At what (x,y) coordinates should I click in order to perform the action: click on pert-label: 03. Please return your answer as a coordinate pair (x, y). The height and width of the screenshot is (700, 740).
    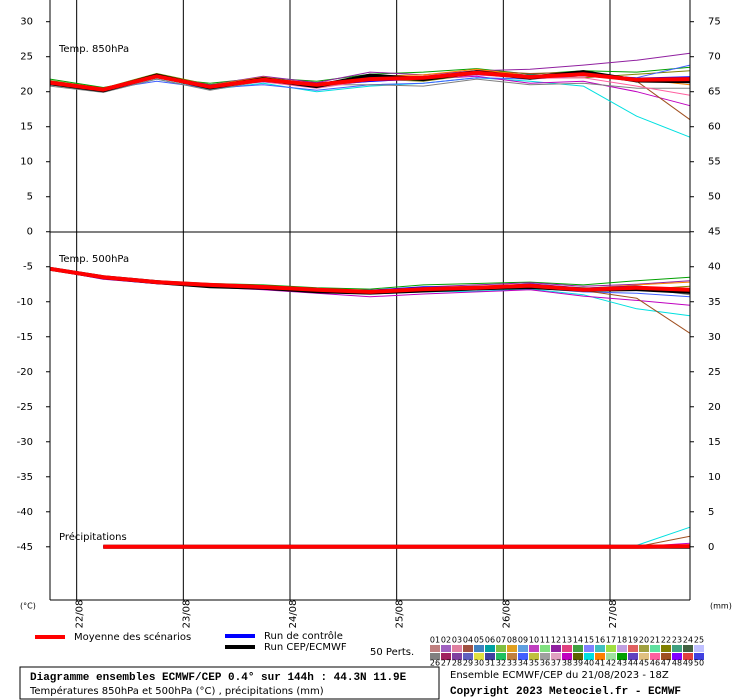
    Looking at the image, I should click on (457, 640).